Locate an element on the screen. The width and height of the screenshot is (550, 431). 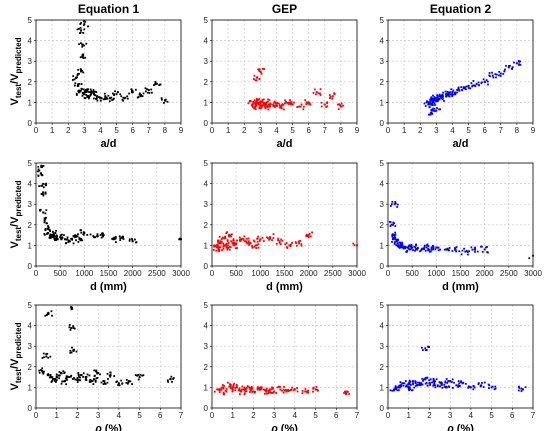
chart-panel-1: 0 1 2 3 4 5 6 7 8 9 0 1 2 3 4 5 Equation 1 a/d is located at coordinates (106, 76).